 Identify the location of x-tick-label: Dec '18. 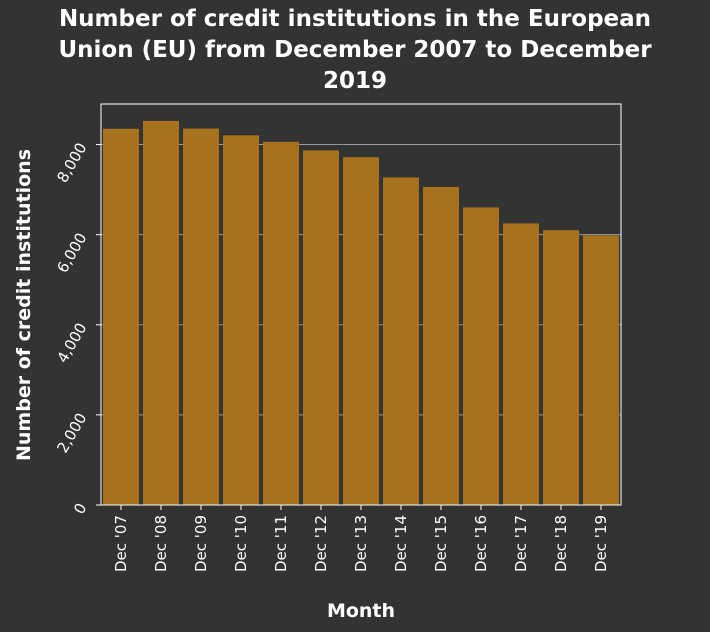
(561, 543).